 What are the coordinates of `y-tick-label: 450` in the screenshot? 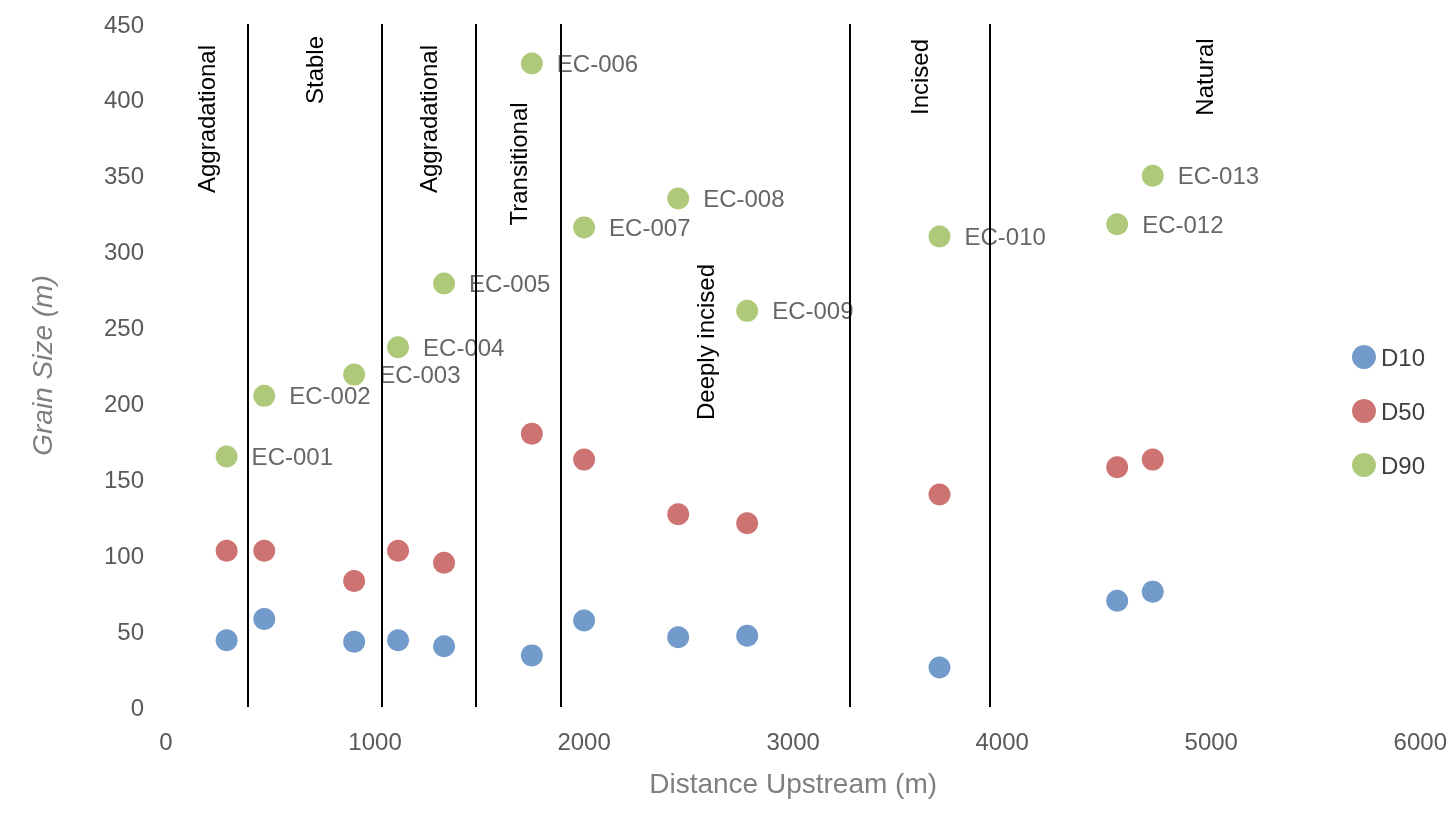 It's located at (123, 24).